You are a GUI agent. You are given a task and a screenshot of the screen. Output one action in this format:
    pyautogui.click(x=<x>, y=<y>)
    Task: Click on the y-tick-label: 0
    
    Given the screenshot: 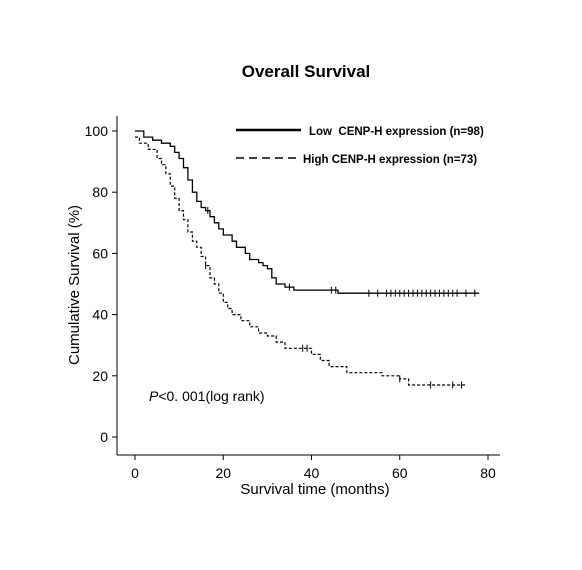 What is the action you would take?
    pyautogui.click(x=104, y=437)
    